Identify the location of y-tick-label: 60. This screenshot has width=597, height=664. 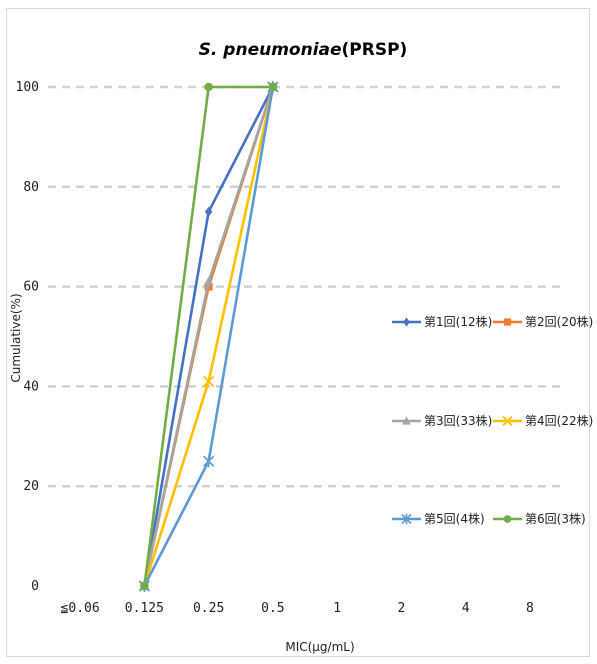
(31, 287).